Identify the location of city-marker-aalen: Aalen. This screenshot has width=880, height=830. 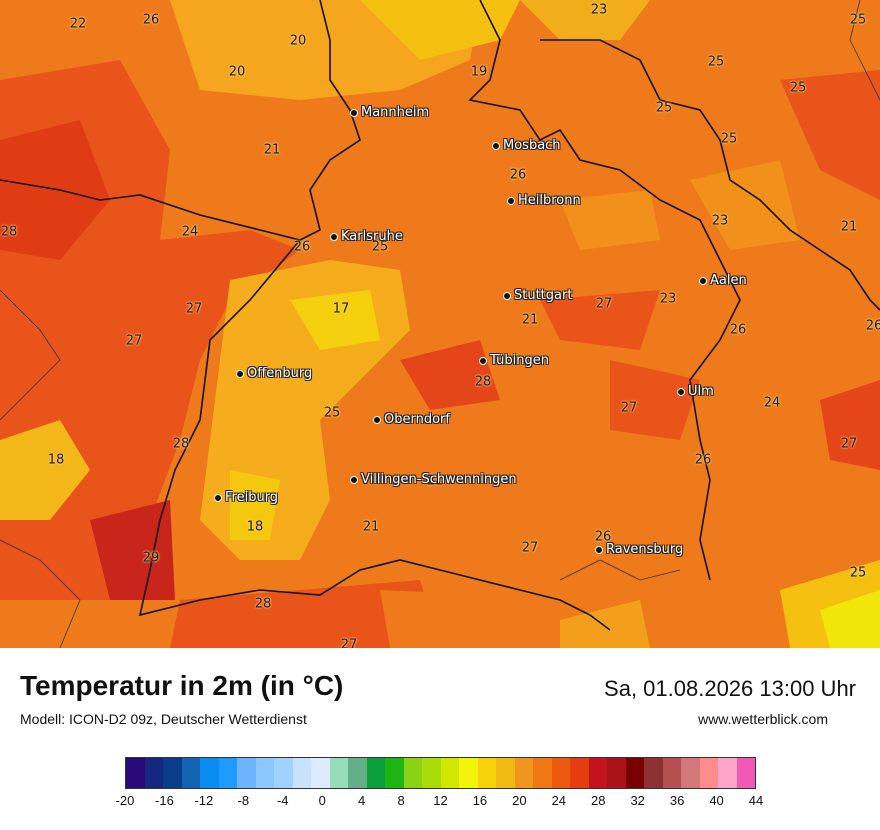
(723, 281).